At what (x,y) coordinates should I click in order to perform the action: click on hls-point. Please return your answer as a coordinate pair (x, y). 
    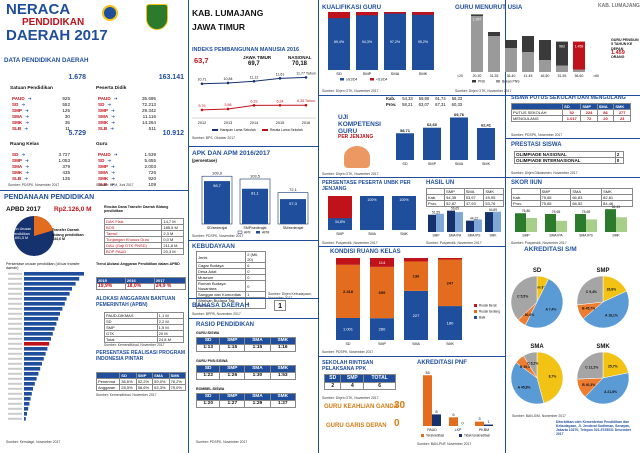
    Looking at the image, I should click on (306, 77).